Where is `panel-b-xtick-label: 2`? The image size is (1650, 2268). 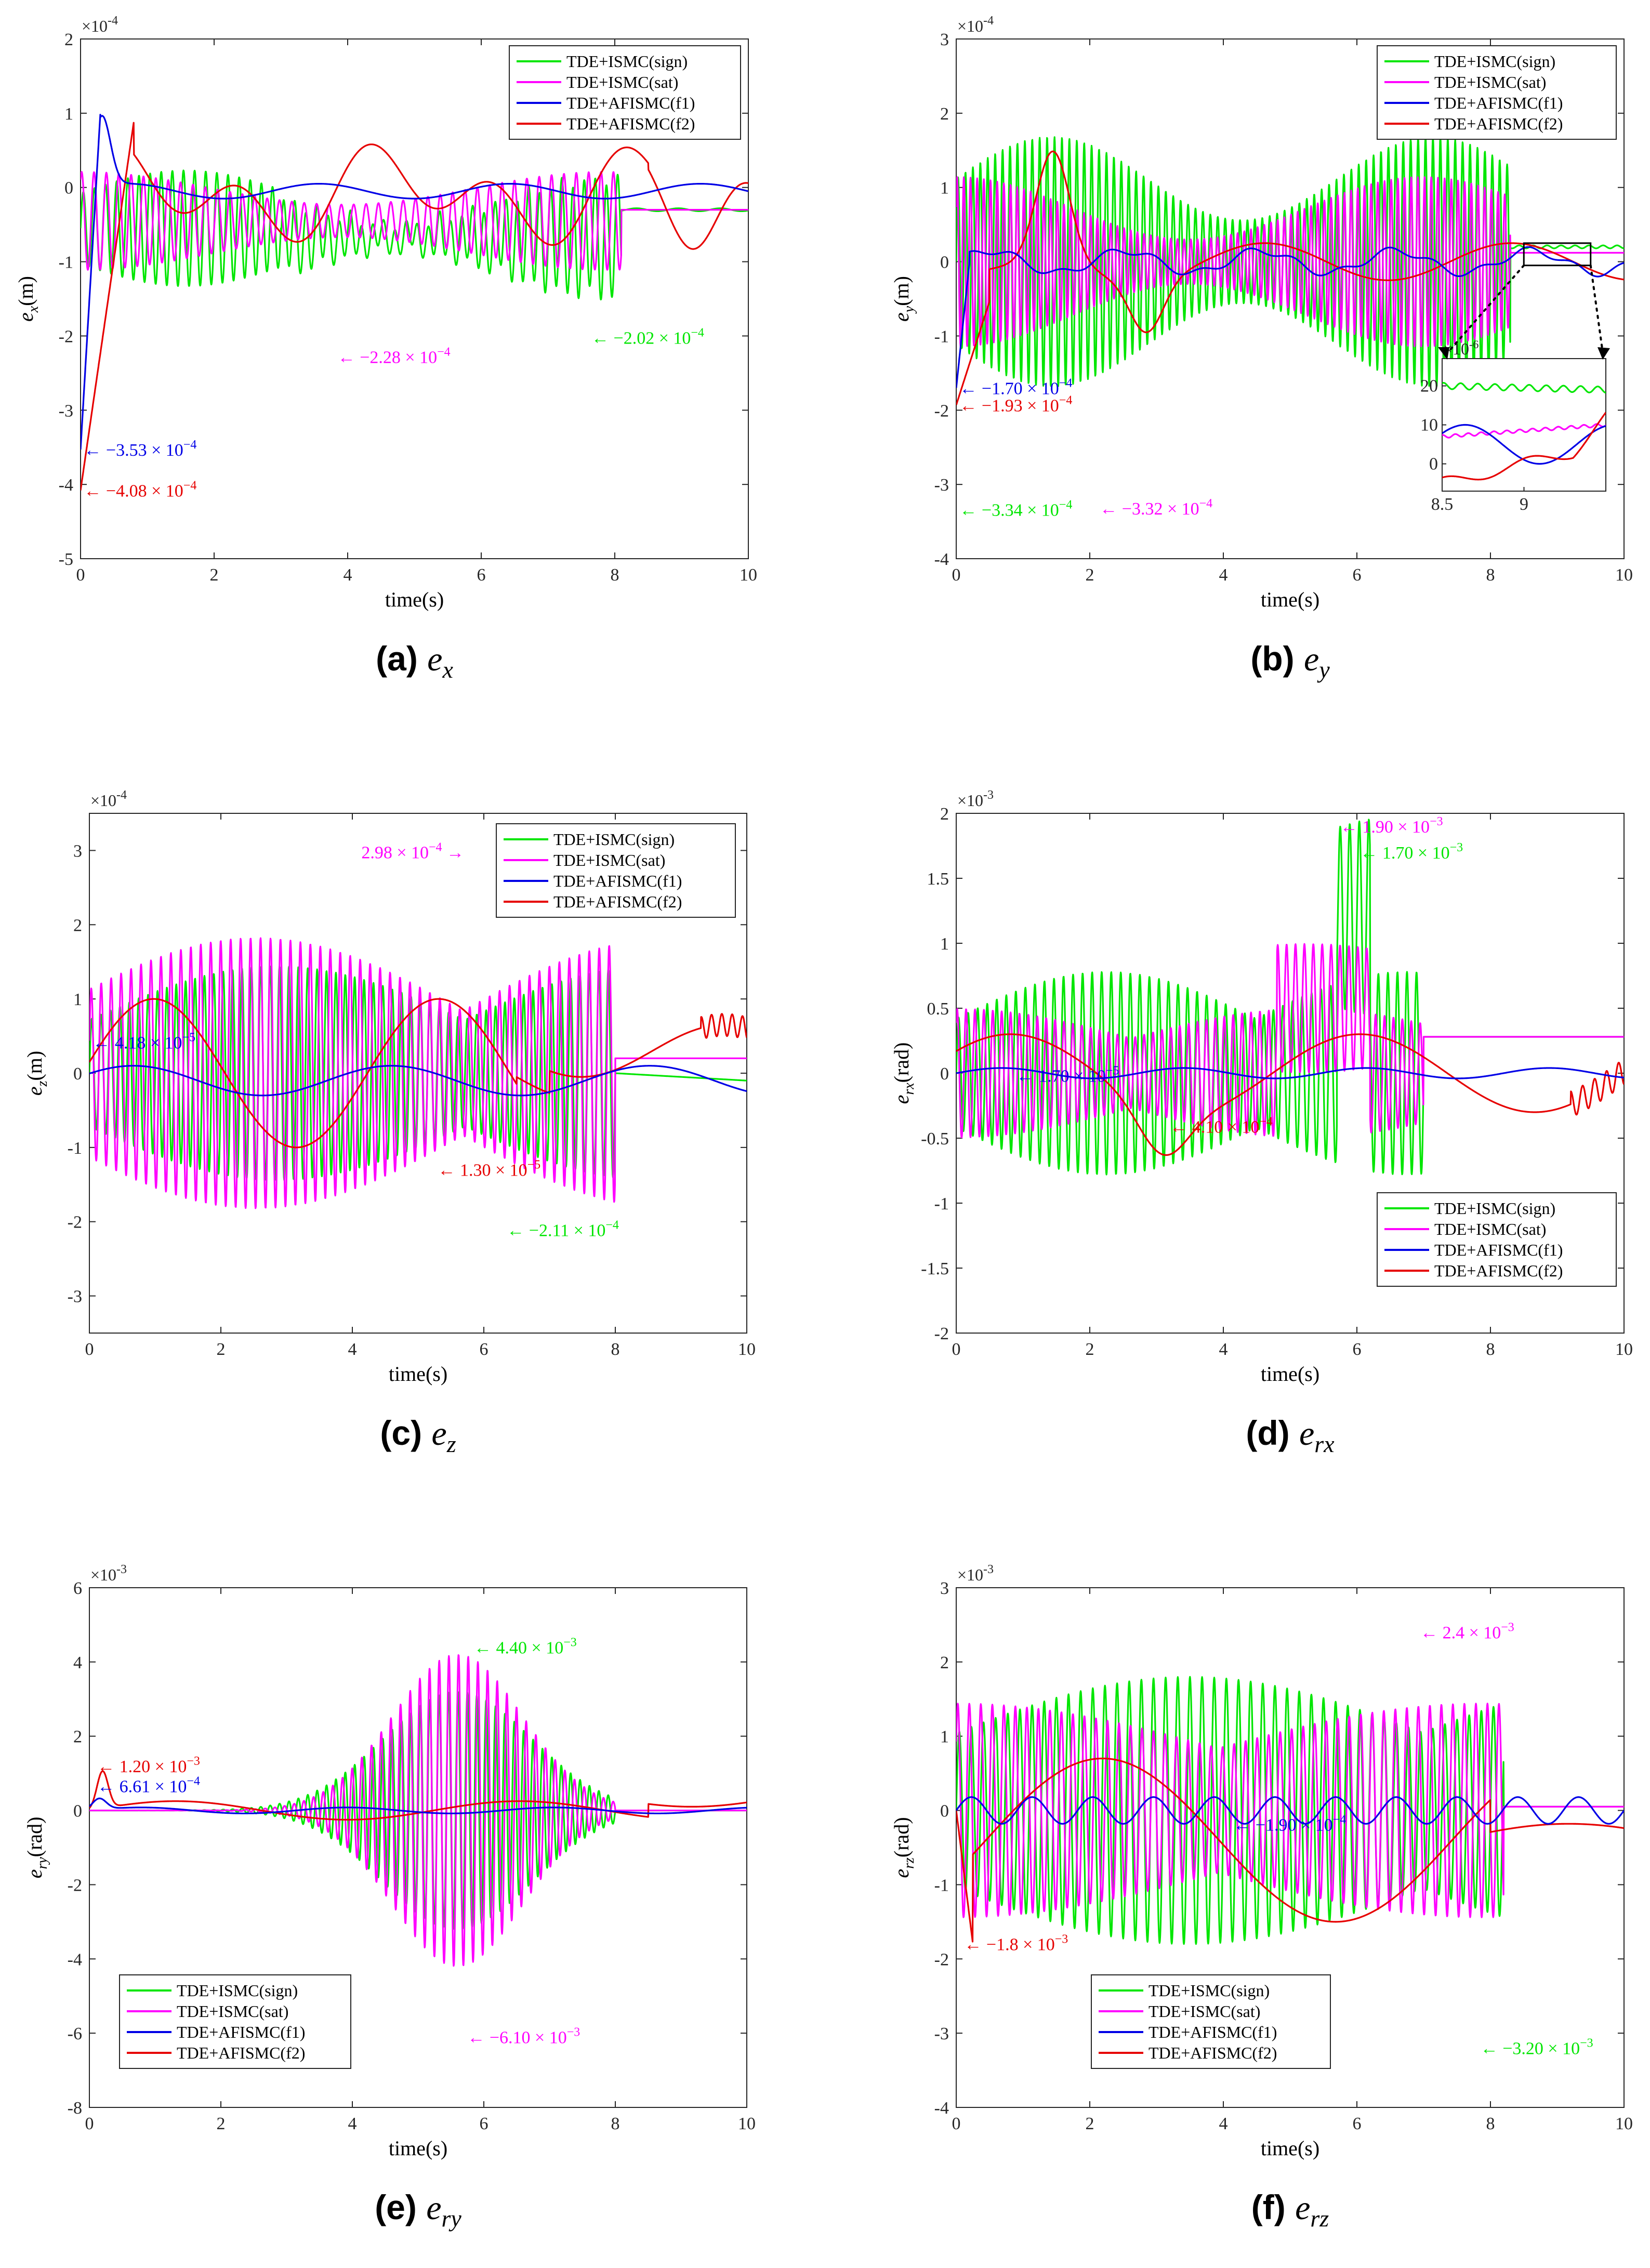
panel-b-xtick-label: 2 is located at coordinates (1090, 575).